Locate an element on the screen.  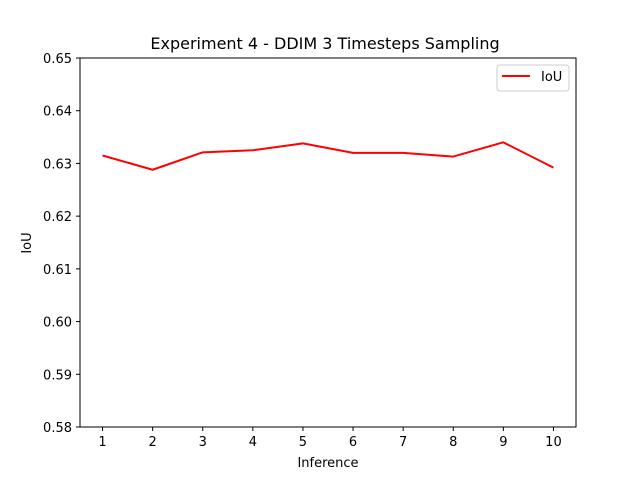
y-tick-label: 0.58 is located at coordinates (57, 428).